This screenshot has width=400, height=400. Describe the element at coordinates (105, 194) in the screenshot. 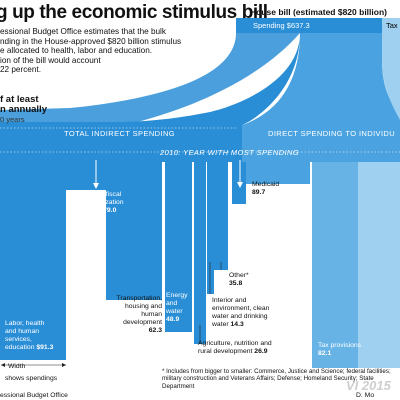

I see `state-fiscal-name: State fiscal` at that location.